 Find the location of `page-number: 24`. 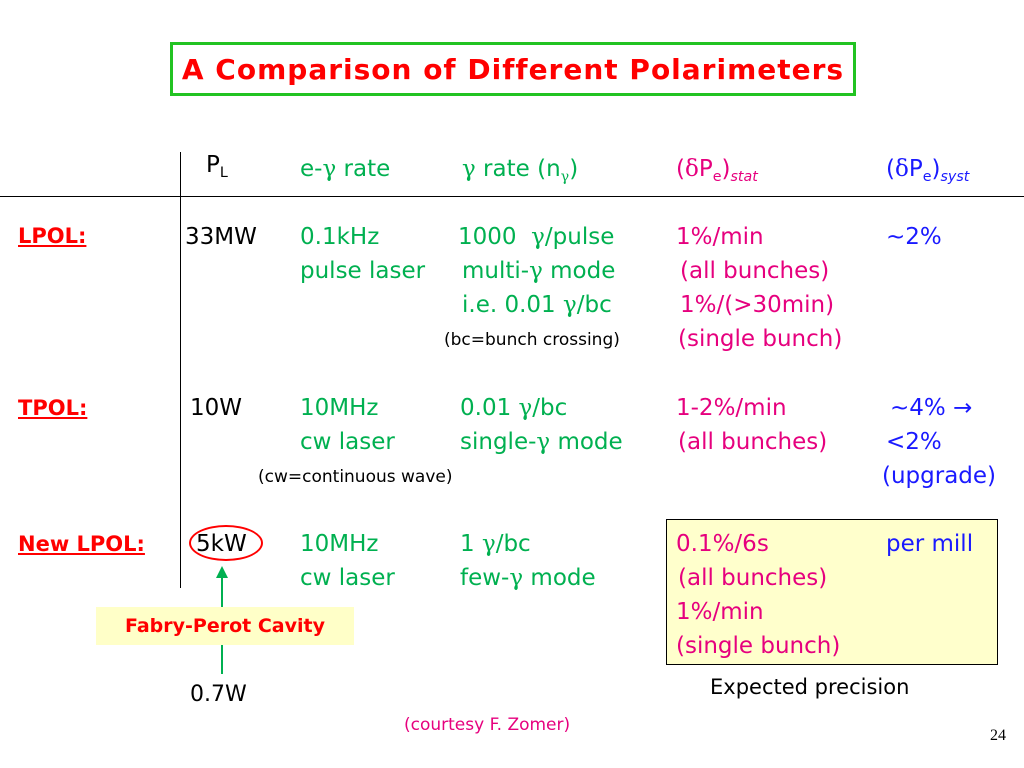

page-number: 24 is located at coordinates (998, 735).